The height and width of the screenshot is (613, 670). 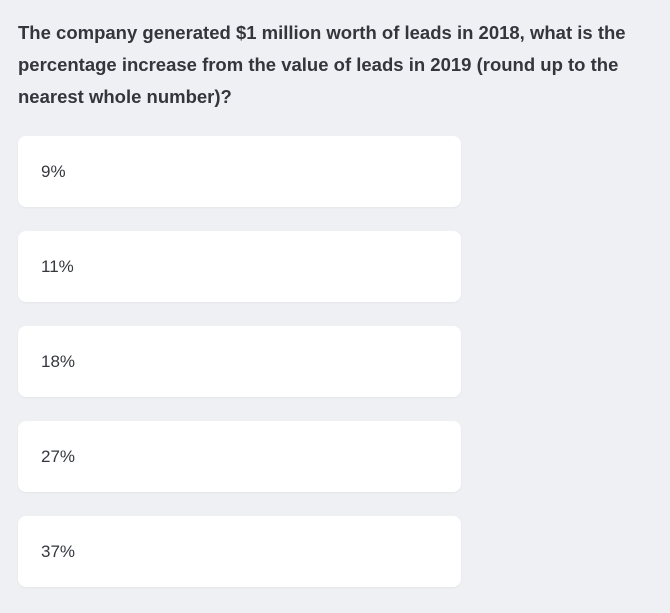 I want to click on answer-option-label: 37%, so click(x=58, y=551).